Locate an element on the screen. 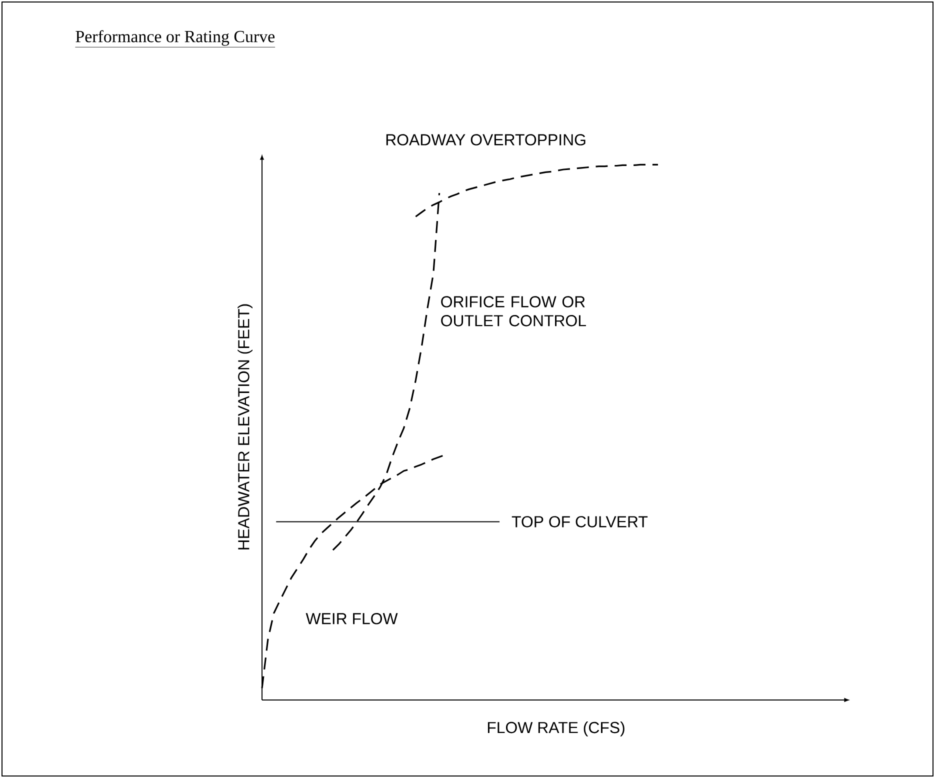  series-label: WEIR FLOW is located at coordinates (352, 618).